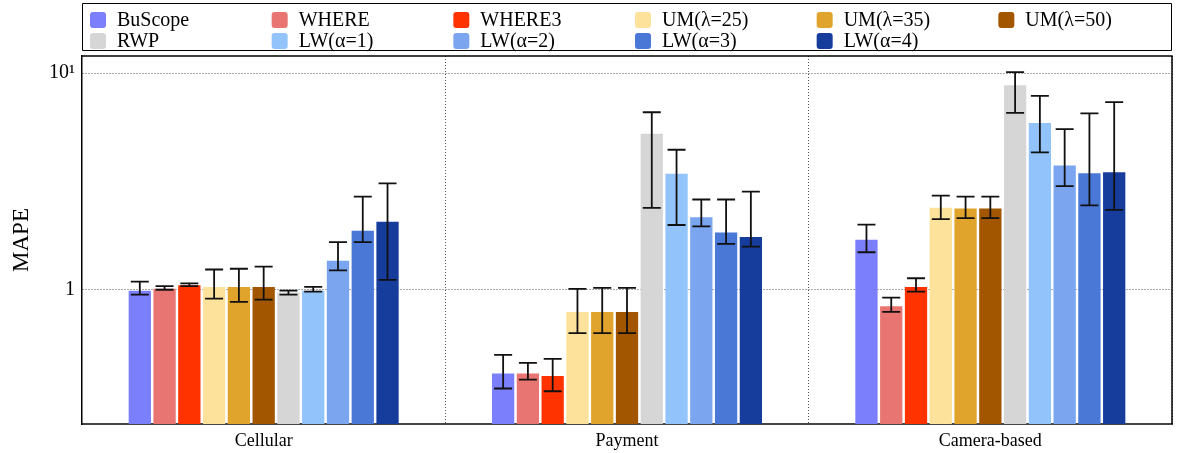 The width and height of the screenshot is (1177, 453). Describe the element at coordinates (20, 240) in the screenshot. I see `y-axis-title: MAPE` at that location.